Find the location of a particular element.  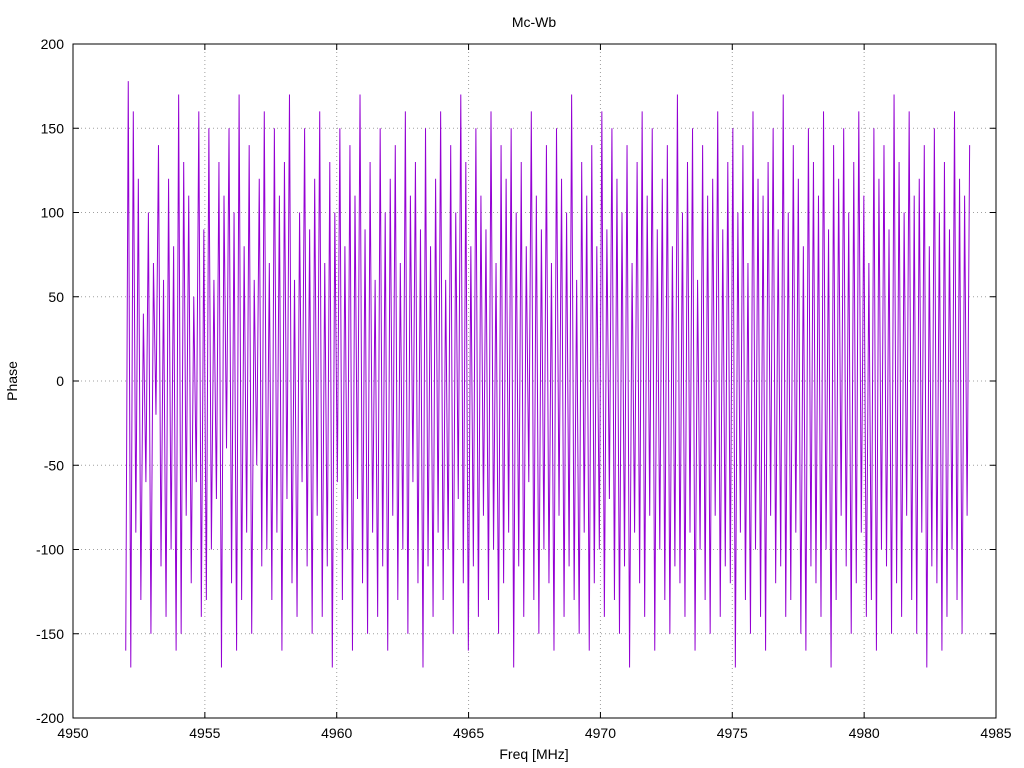

y-tick-label: 0 is located at coordinates (60, 381).